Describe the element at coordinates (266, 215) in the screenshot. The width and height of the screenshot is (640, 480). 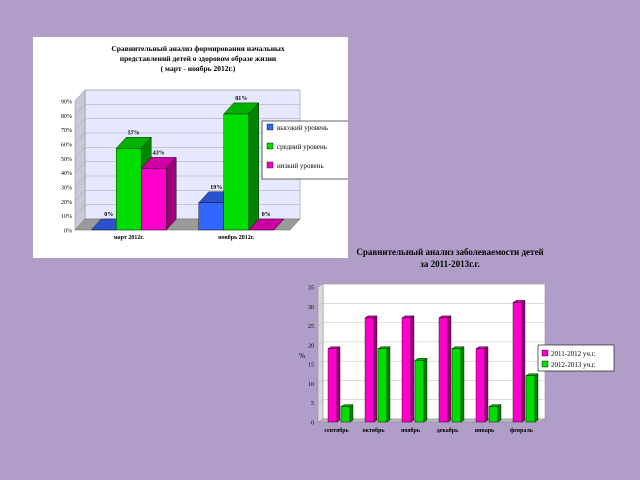
I see `chart1-data-label: 0%` at that location.